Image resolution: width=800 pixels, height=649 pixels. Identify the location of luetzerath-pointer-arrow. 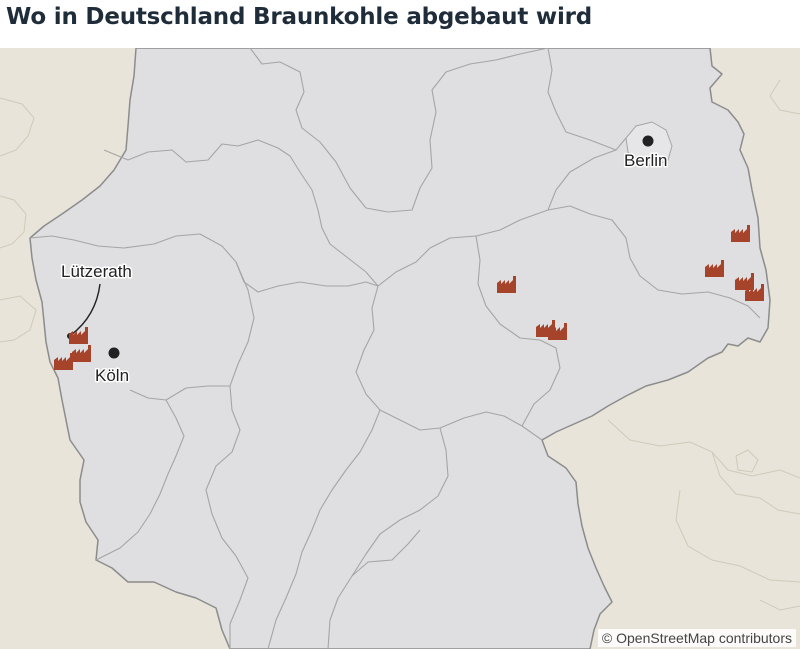
(85, 309).